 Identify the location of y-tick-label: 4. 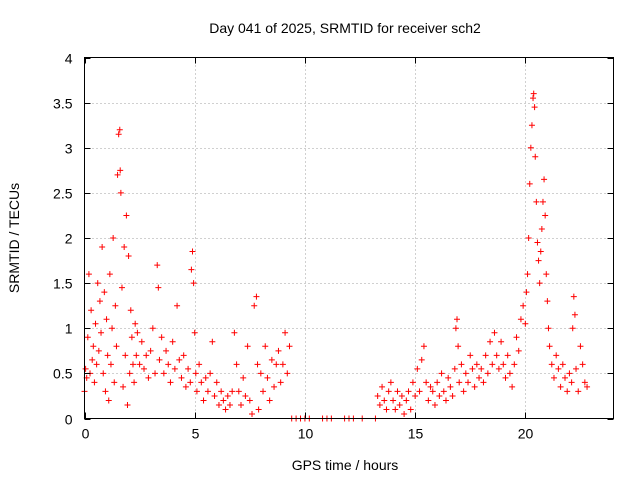
(69, 59).